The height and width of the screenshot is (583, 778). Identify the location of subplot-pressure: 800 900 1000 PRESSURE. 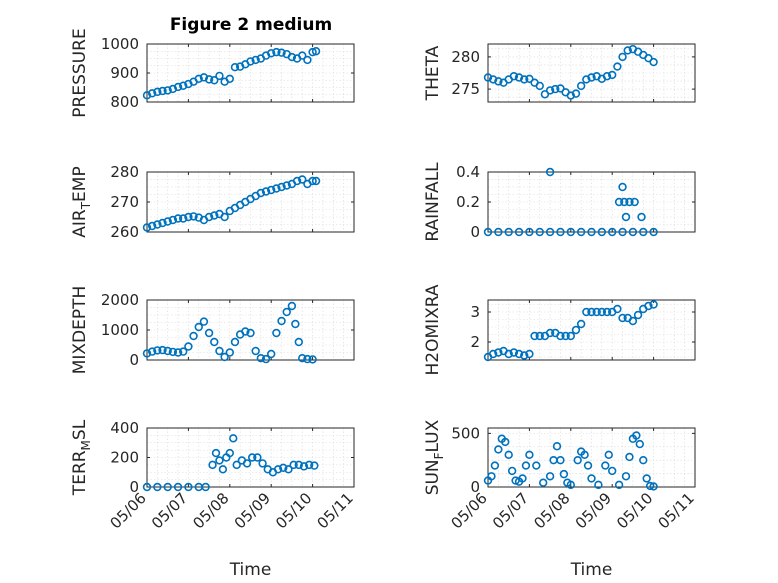
(212, 73).